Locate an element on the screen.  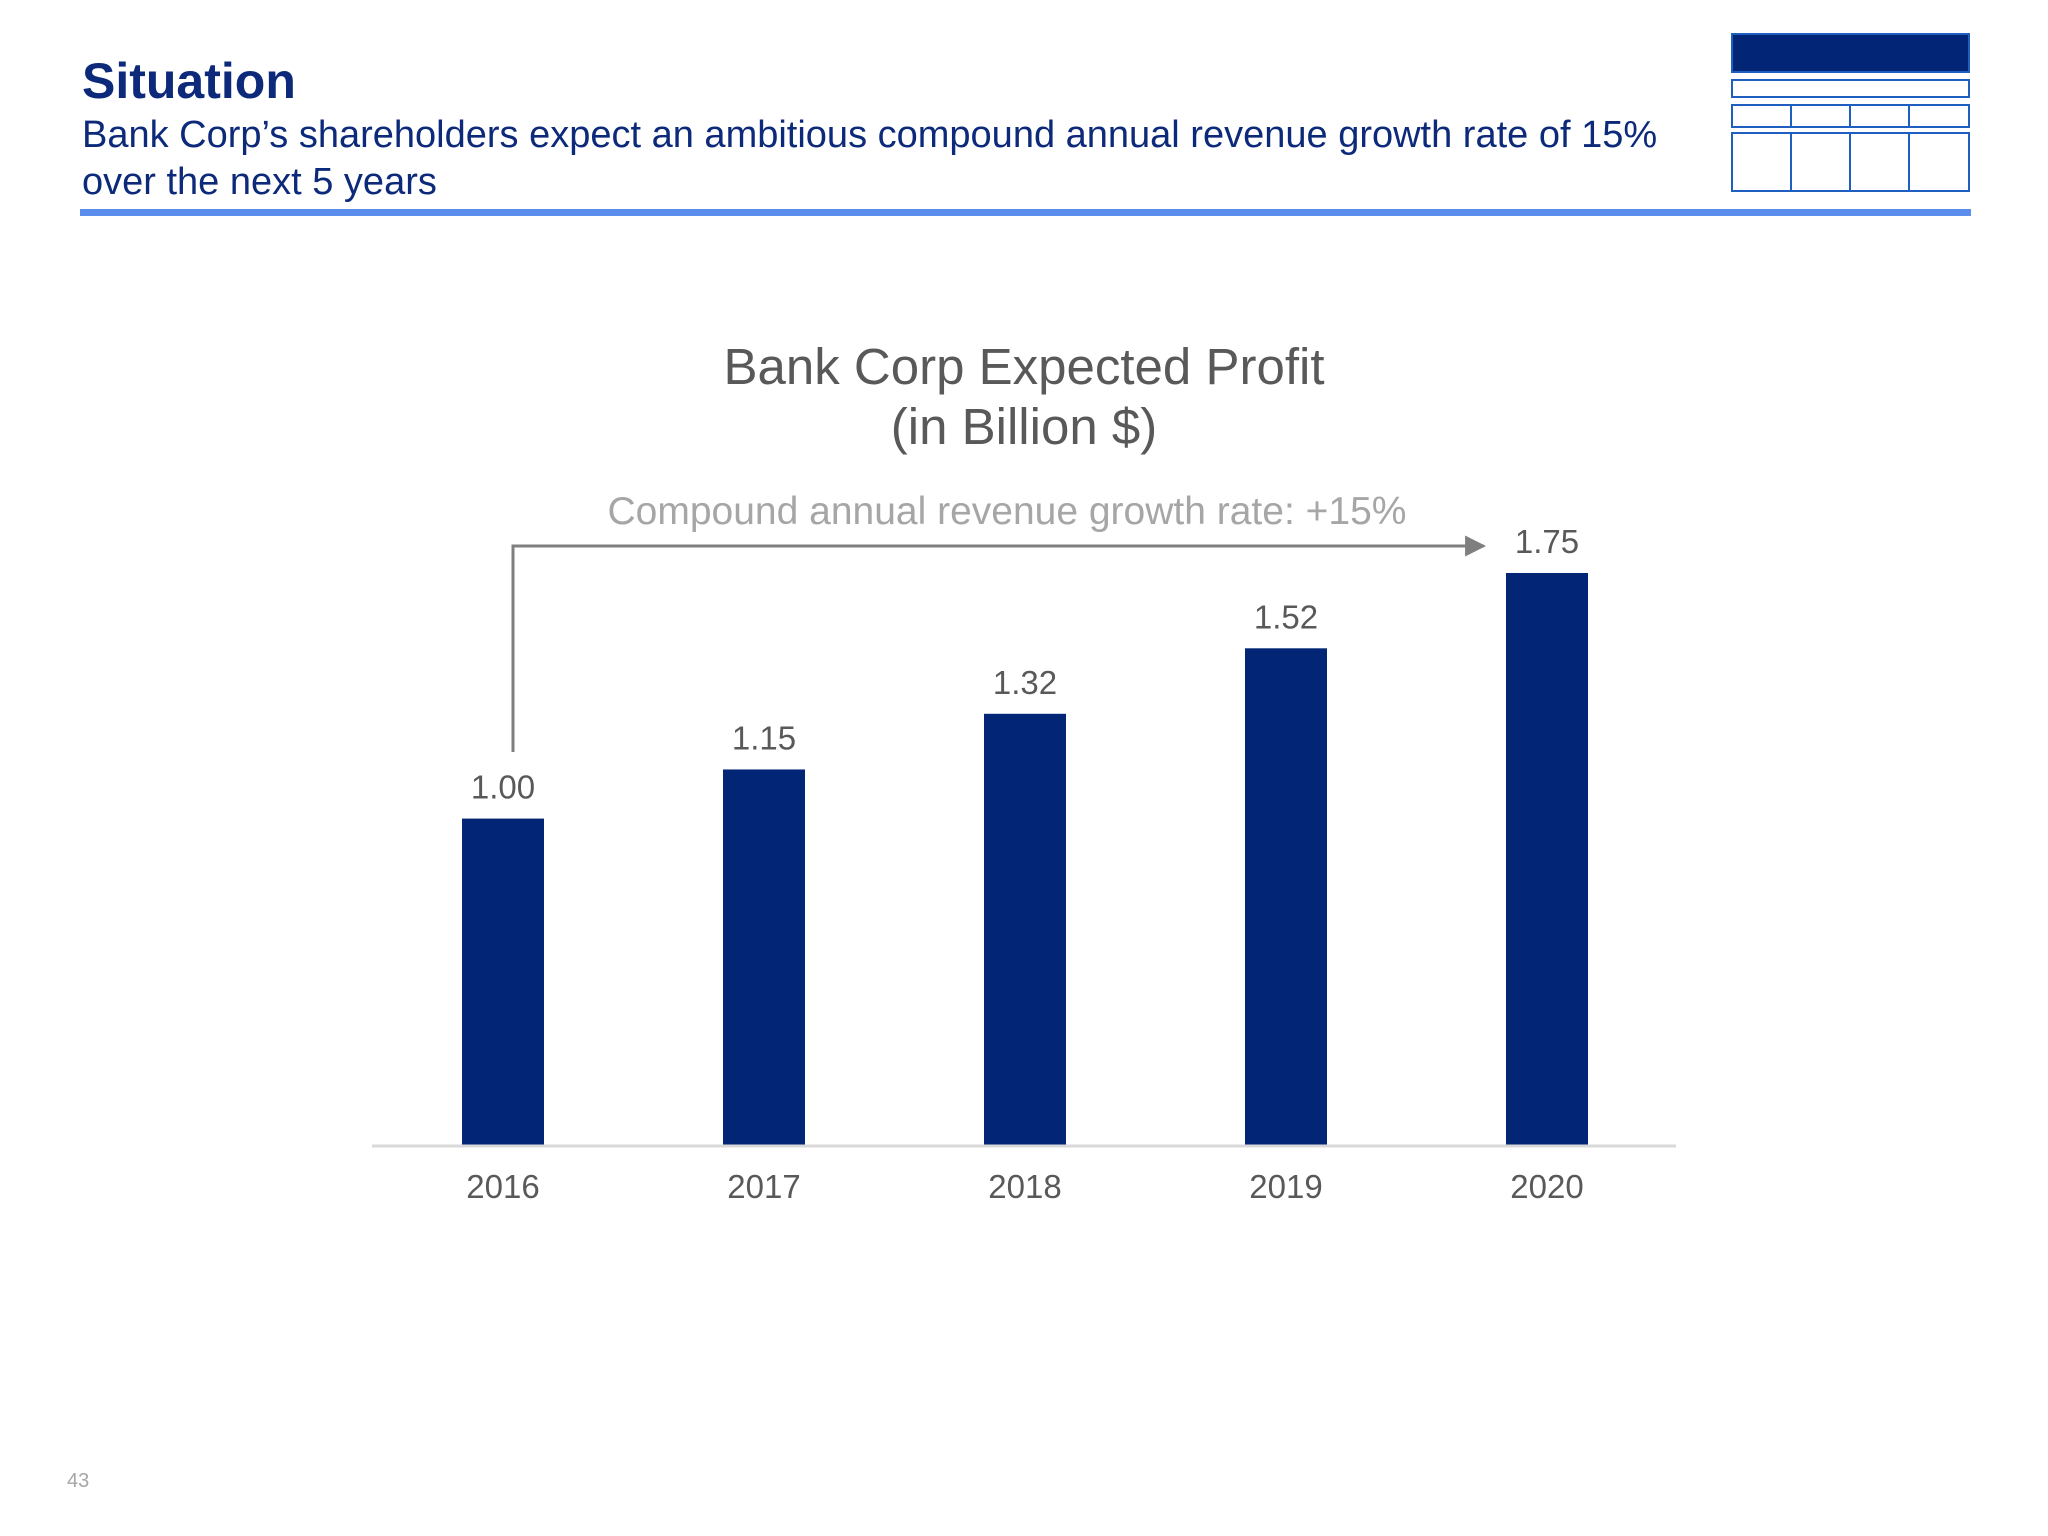
title-divider is located at coordinates (1025, 212).